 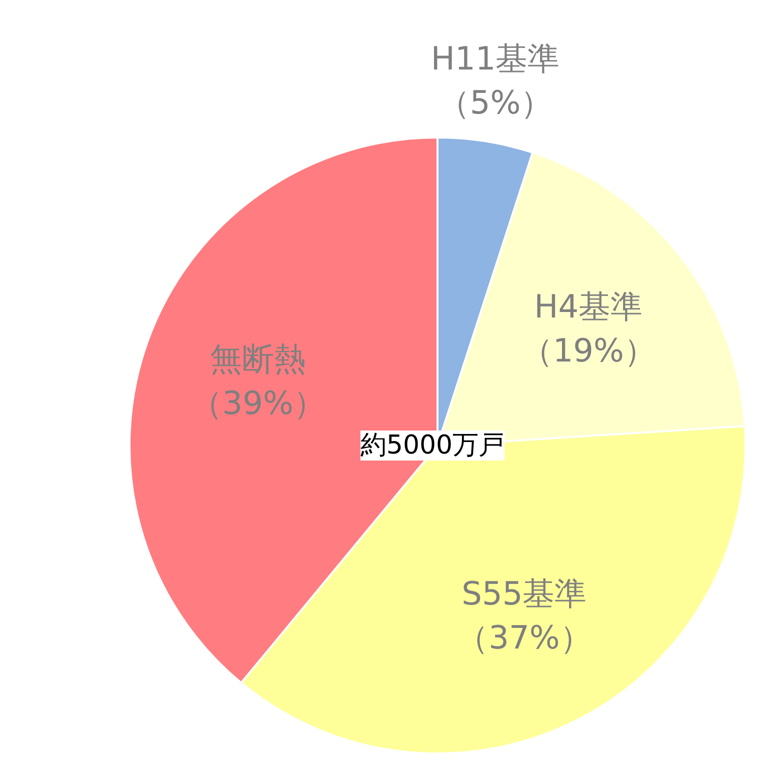 I want to click on data-label: （37%）, so click(x=524, y=637).